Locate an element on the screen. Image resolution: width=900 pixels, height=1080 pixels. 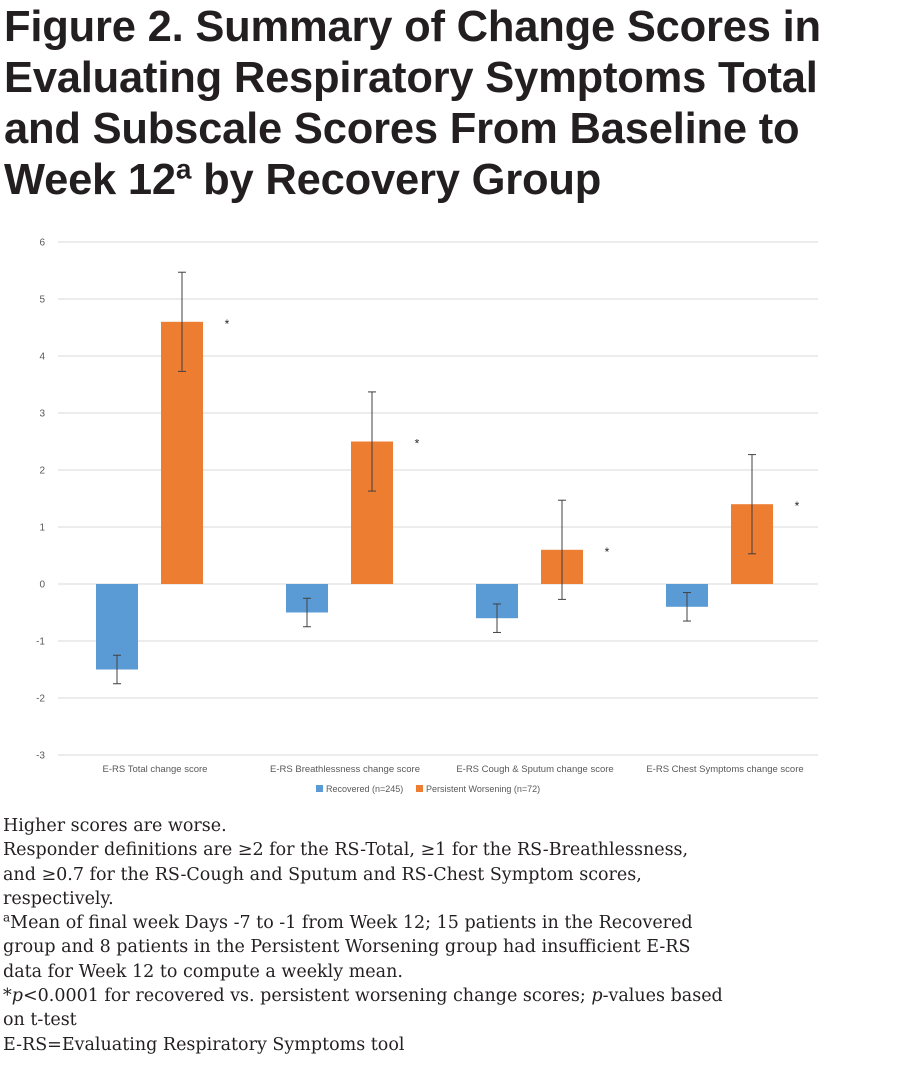
footnote-star-tail: -values based is located at coordinates (662, 996).